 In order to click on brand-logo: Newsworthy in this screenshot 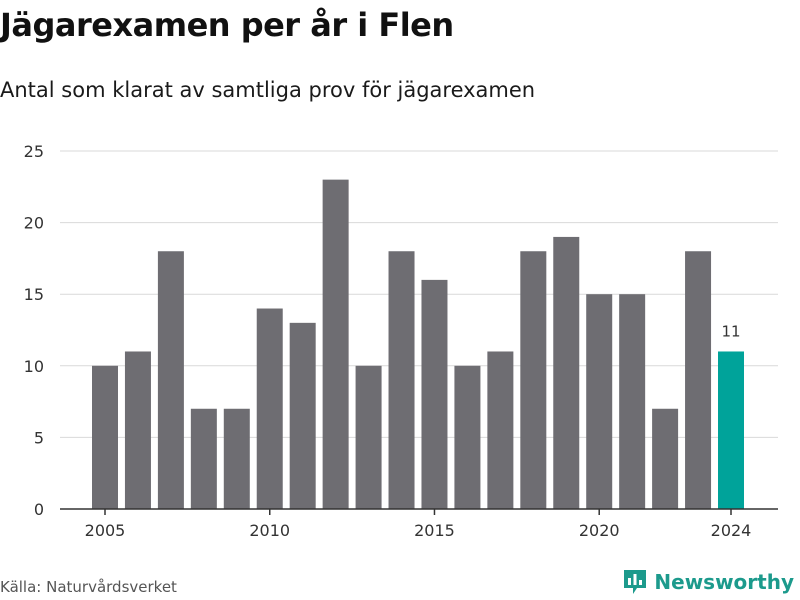, I will do `click(708, 582)`.